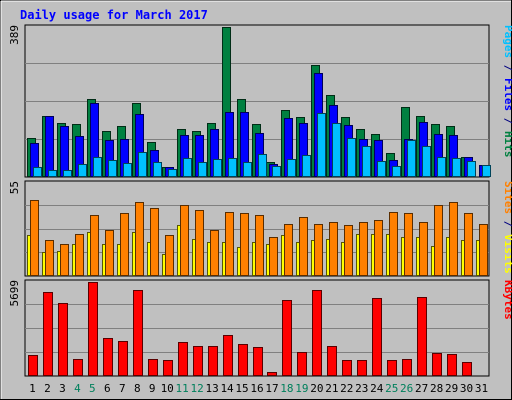  What do you see at coordinates (92, 388) in the screenshot?
I see `x-tick-label: 5` at bounding box center [92, 388].